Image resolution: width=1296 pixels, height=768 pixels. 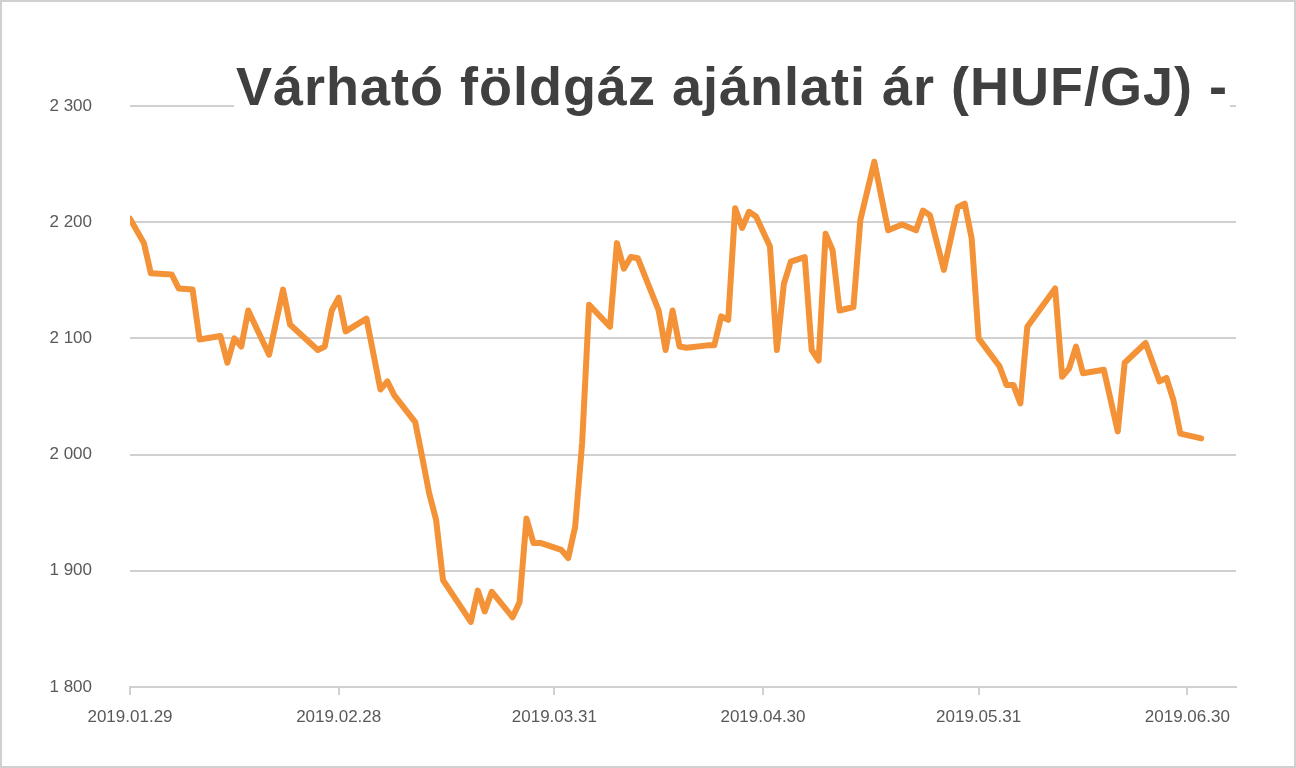 What do you see at coordinates (70, 221) in the screenshot?
I see `y-tick-label: 2 200` at bounding box center [70, 221].